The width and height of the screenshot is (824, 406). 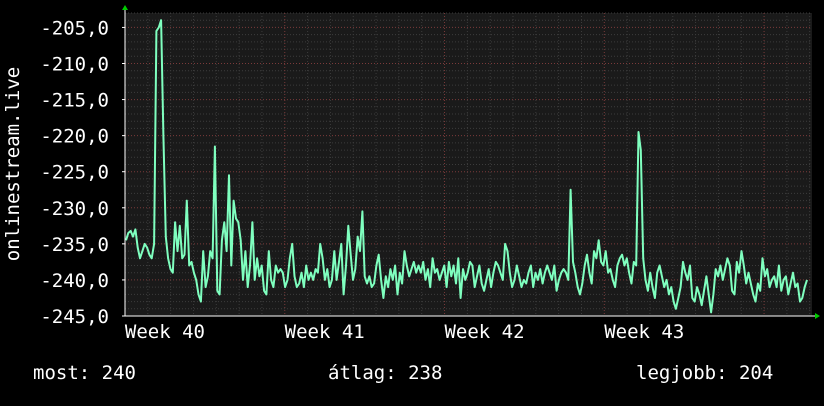 I want to click on stat-average: átlag: 238, so click(x=385, y=373).